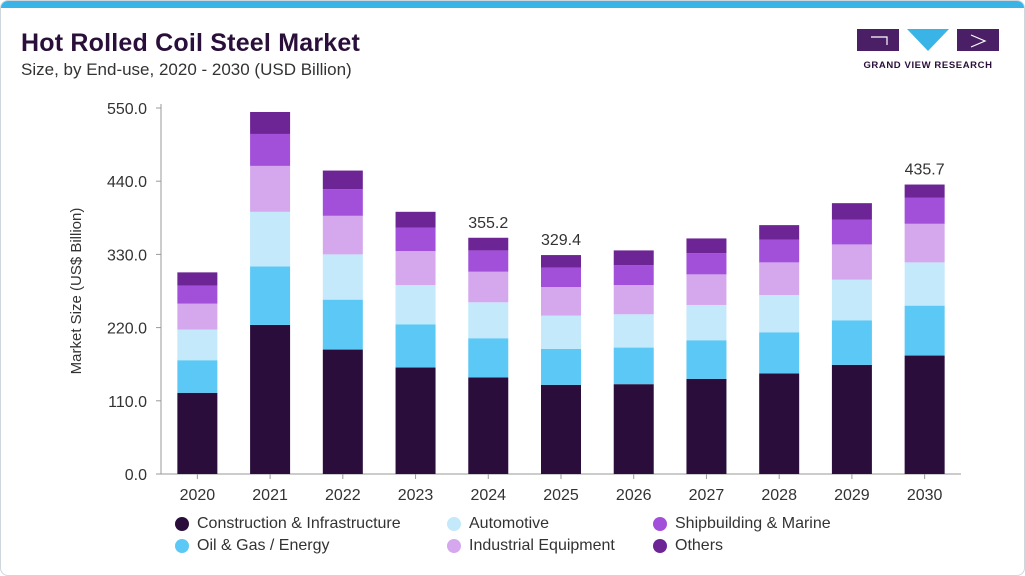 This screenshot has height=576, width=1025. Describe the element at coordinates (699, 545) in the screenshot. I see `legend-label: Others` at that location.